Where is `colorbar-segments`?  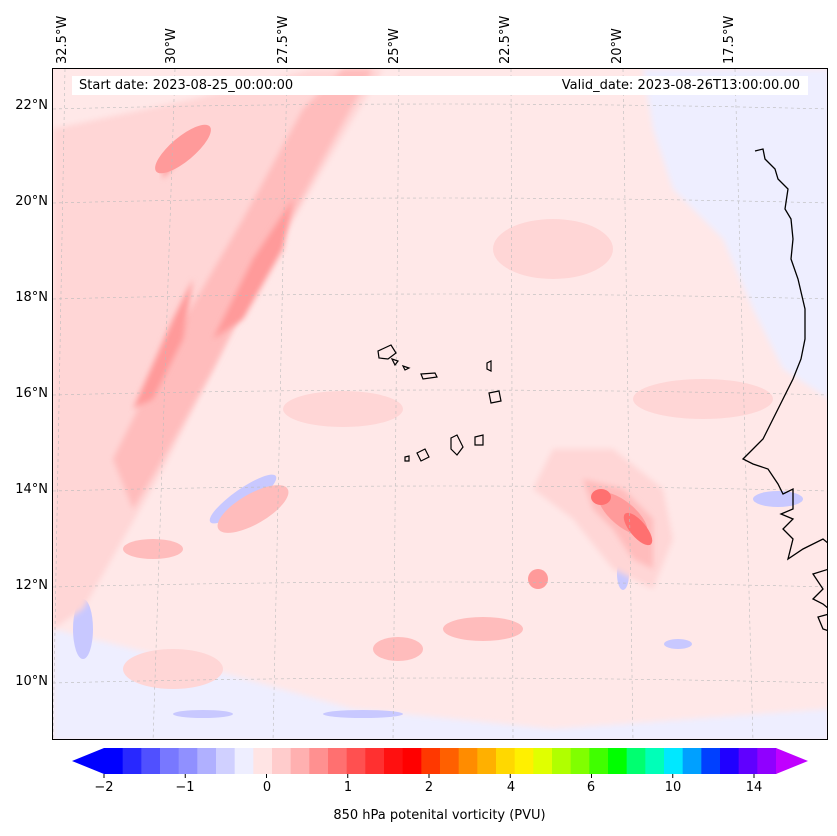 colorbar-segments is located at coordinates (440, 761).